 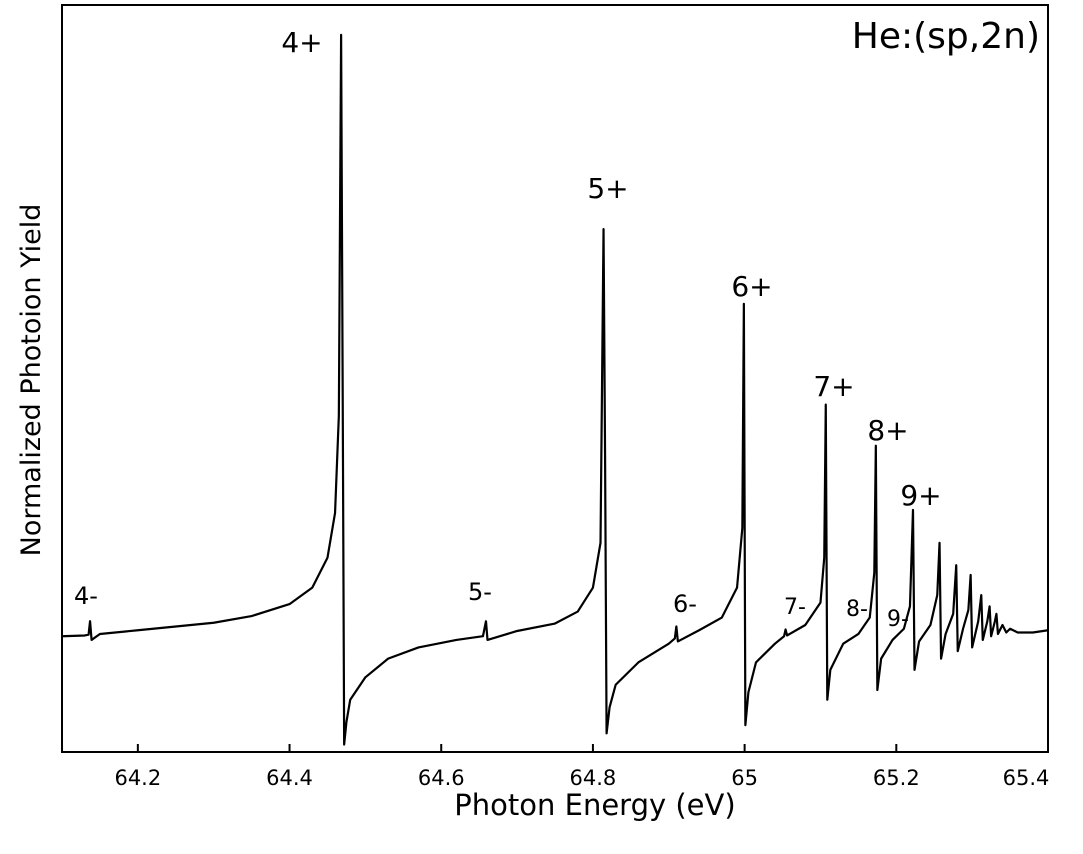 What do you see at coordinates (920, 495) in the screenshot?
I see `peak-label: 9+` at bounding box center [920, 495].